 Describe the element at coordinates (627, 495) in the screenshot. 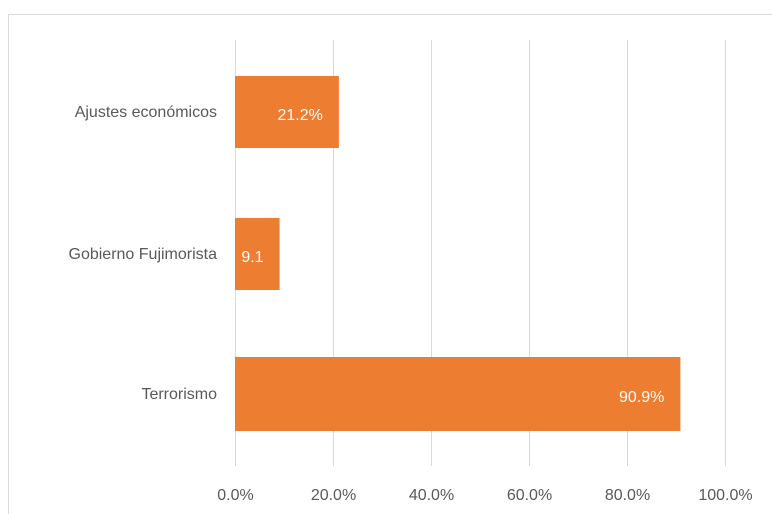

I see `x-tick-label: 80.0%` at that location.